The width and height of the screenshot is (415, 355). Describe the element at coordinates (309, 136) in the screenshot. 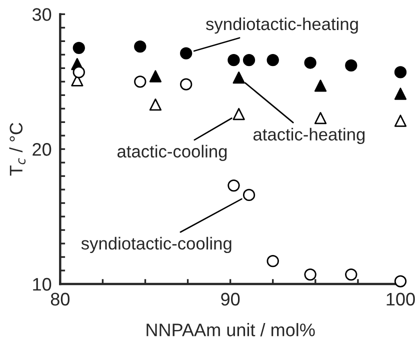

I see `annotation: atactic-heating` at that location.